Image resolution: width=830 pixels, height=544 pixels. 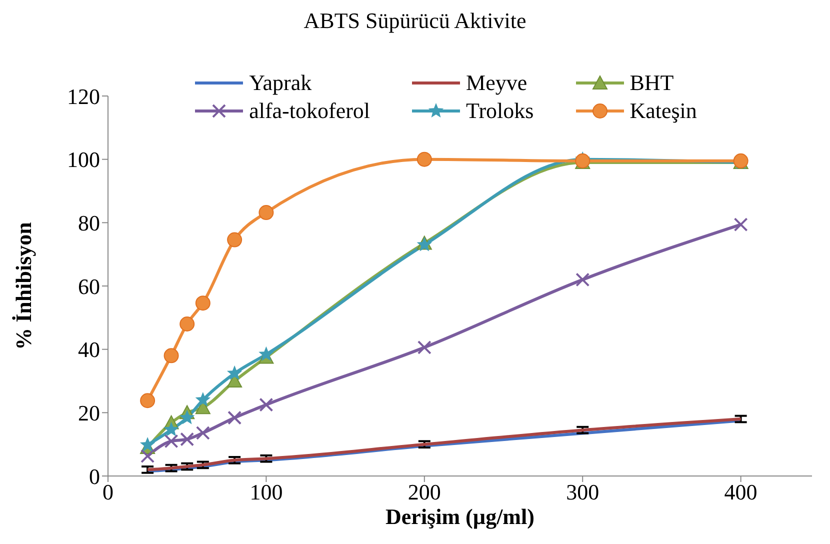 I want to click on x-axis-title: Derişim (µg/ml), so click(x=460, y=516).